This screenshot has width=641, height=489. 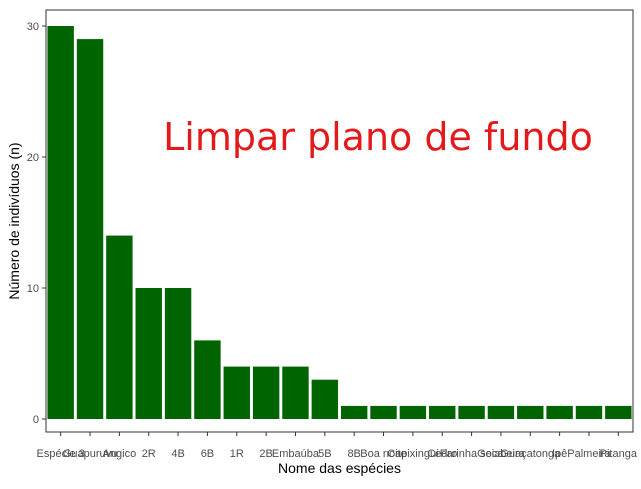 What do you see at coordinates (619, 454) in the screenshot?
I see `x-tick-label: Pitanga` at bounding box center [619, 454].